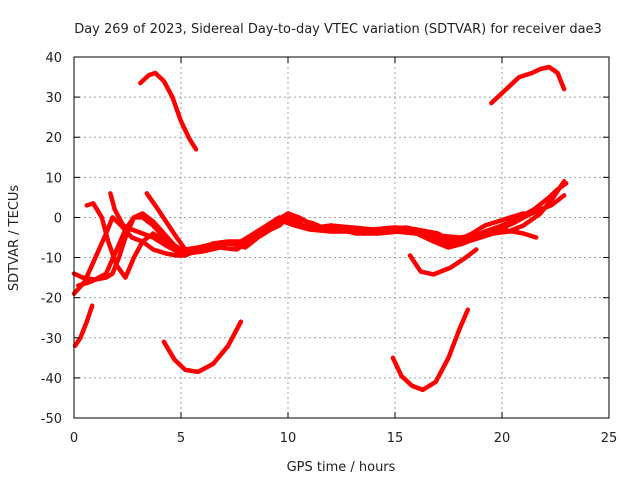 The width and height of the screenshot is (640, 480). What do you see at coordinates (58, 218) in the screenshot?
I see `y-tick-label: 0` at bounding box center [58, 218].